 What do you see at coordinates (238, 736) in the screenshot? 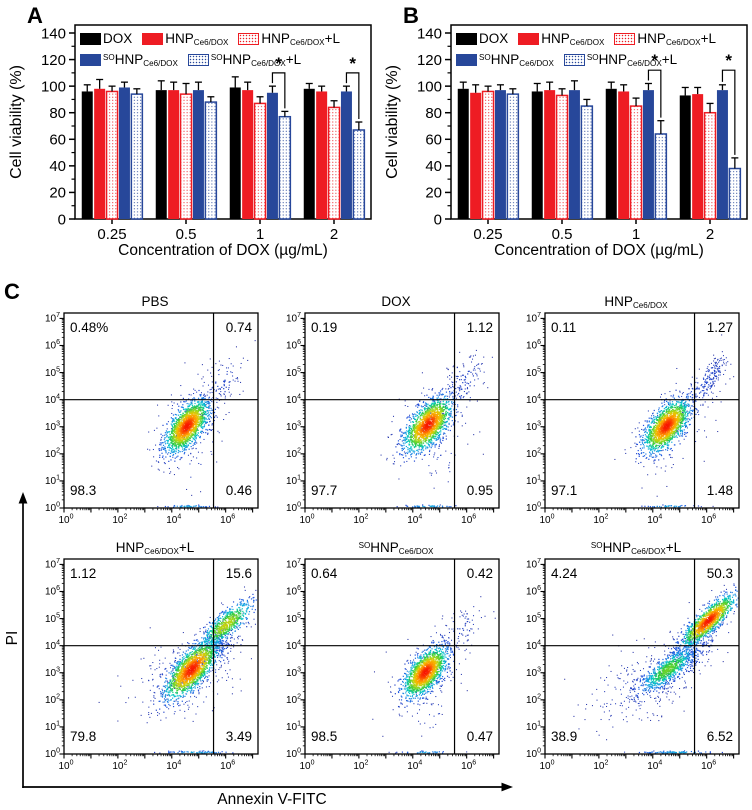
I see `quadrant-lower-right-value: 3.49` at bounding box center [238, 736].